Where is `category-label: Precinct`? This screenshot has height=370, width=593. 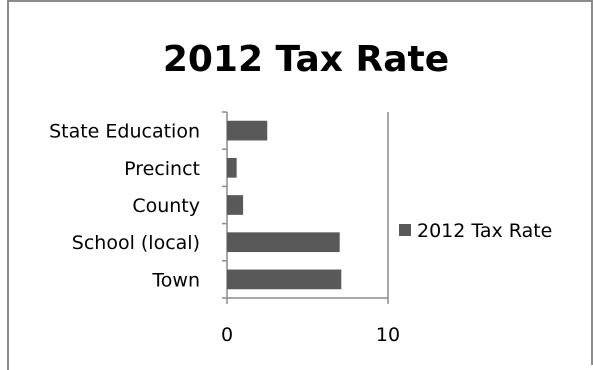 category-label: Precinct is located at coordinates (162, 169).